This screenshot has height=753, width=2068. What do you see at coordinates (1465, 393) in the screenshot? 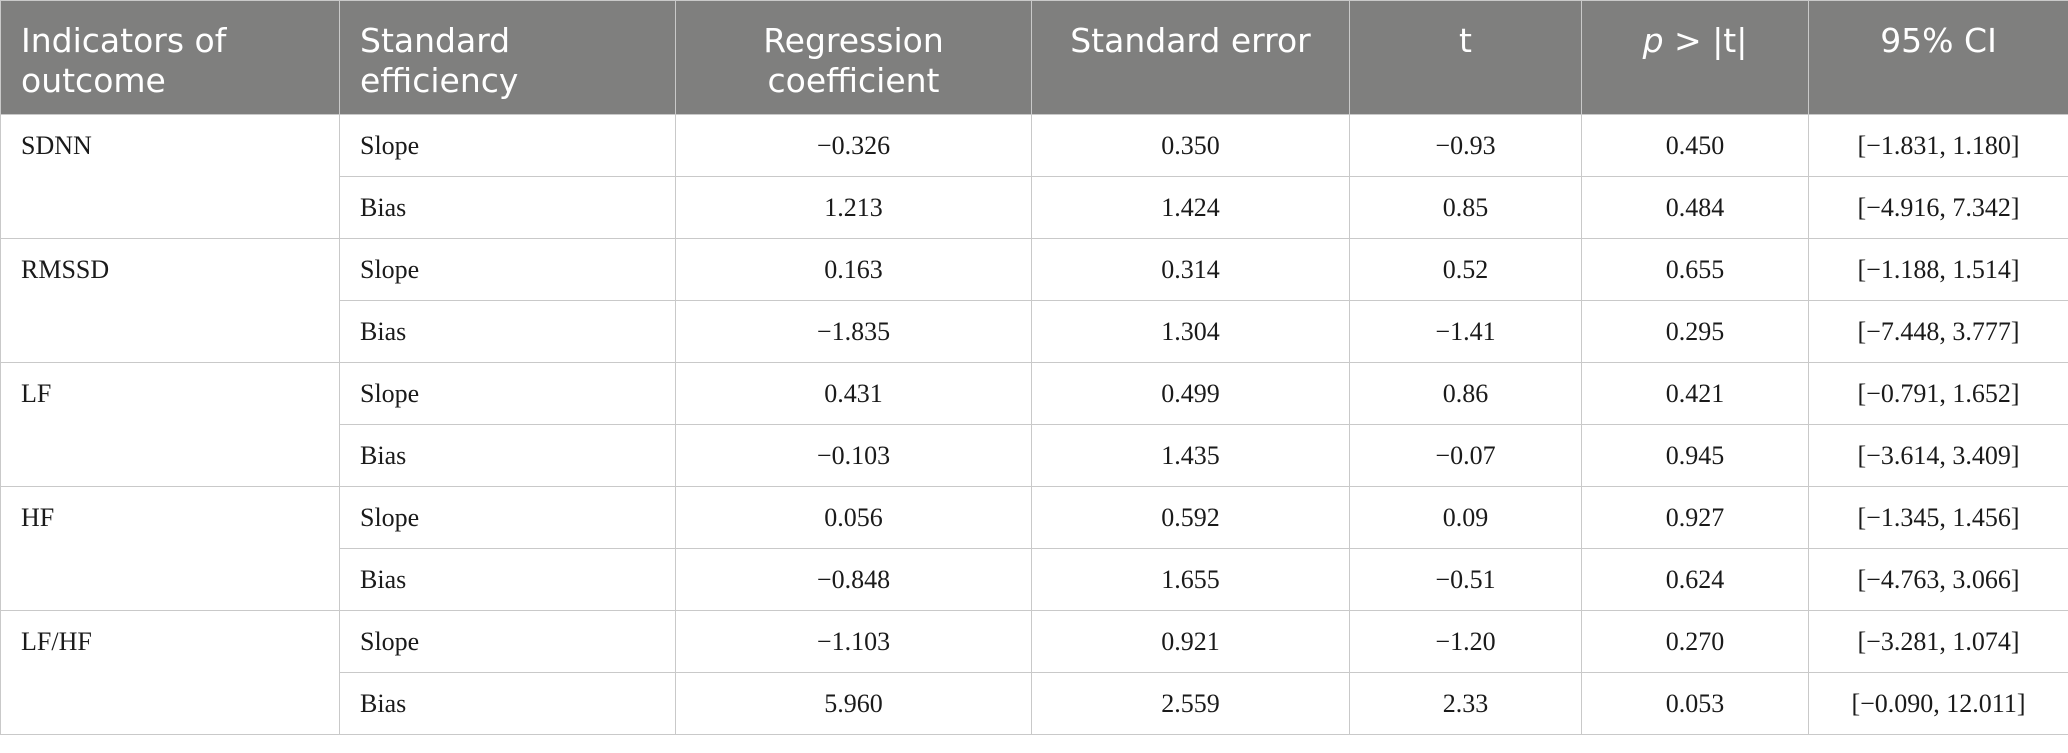
I see `t-cell: 0.86` at bounding box center [1465, 393].